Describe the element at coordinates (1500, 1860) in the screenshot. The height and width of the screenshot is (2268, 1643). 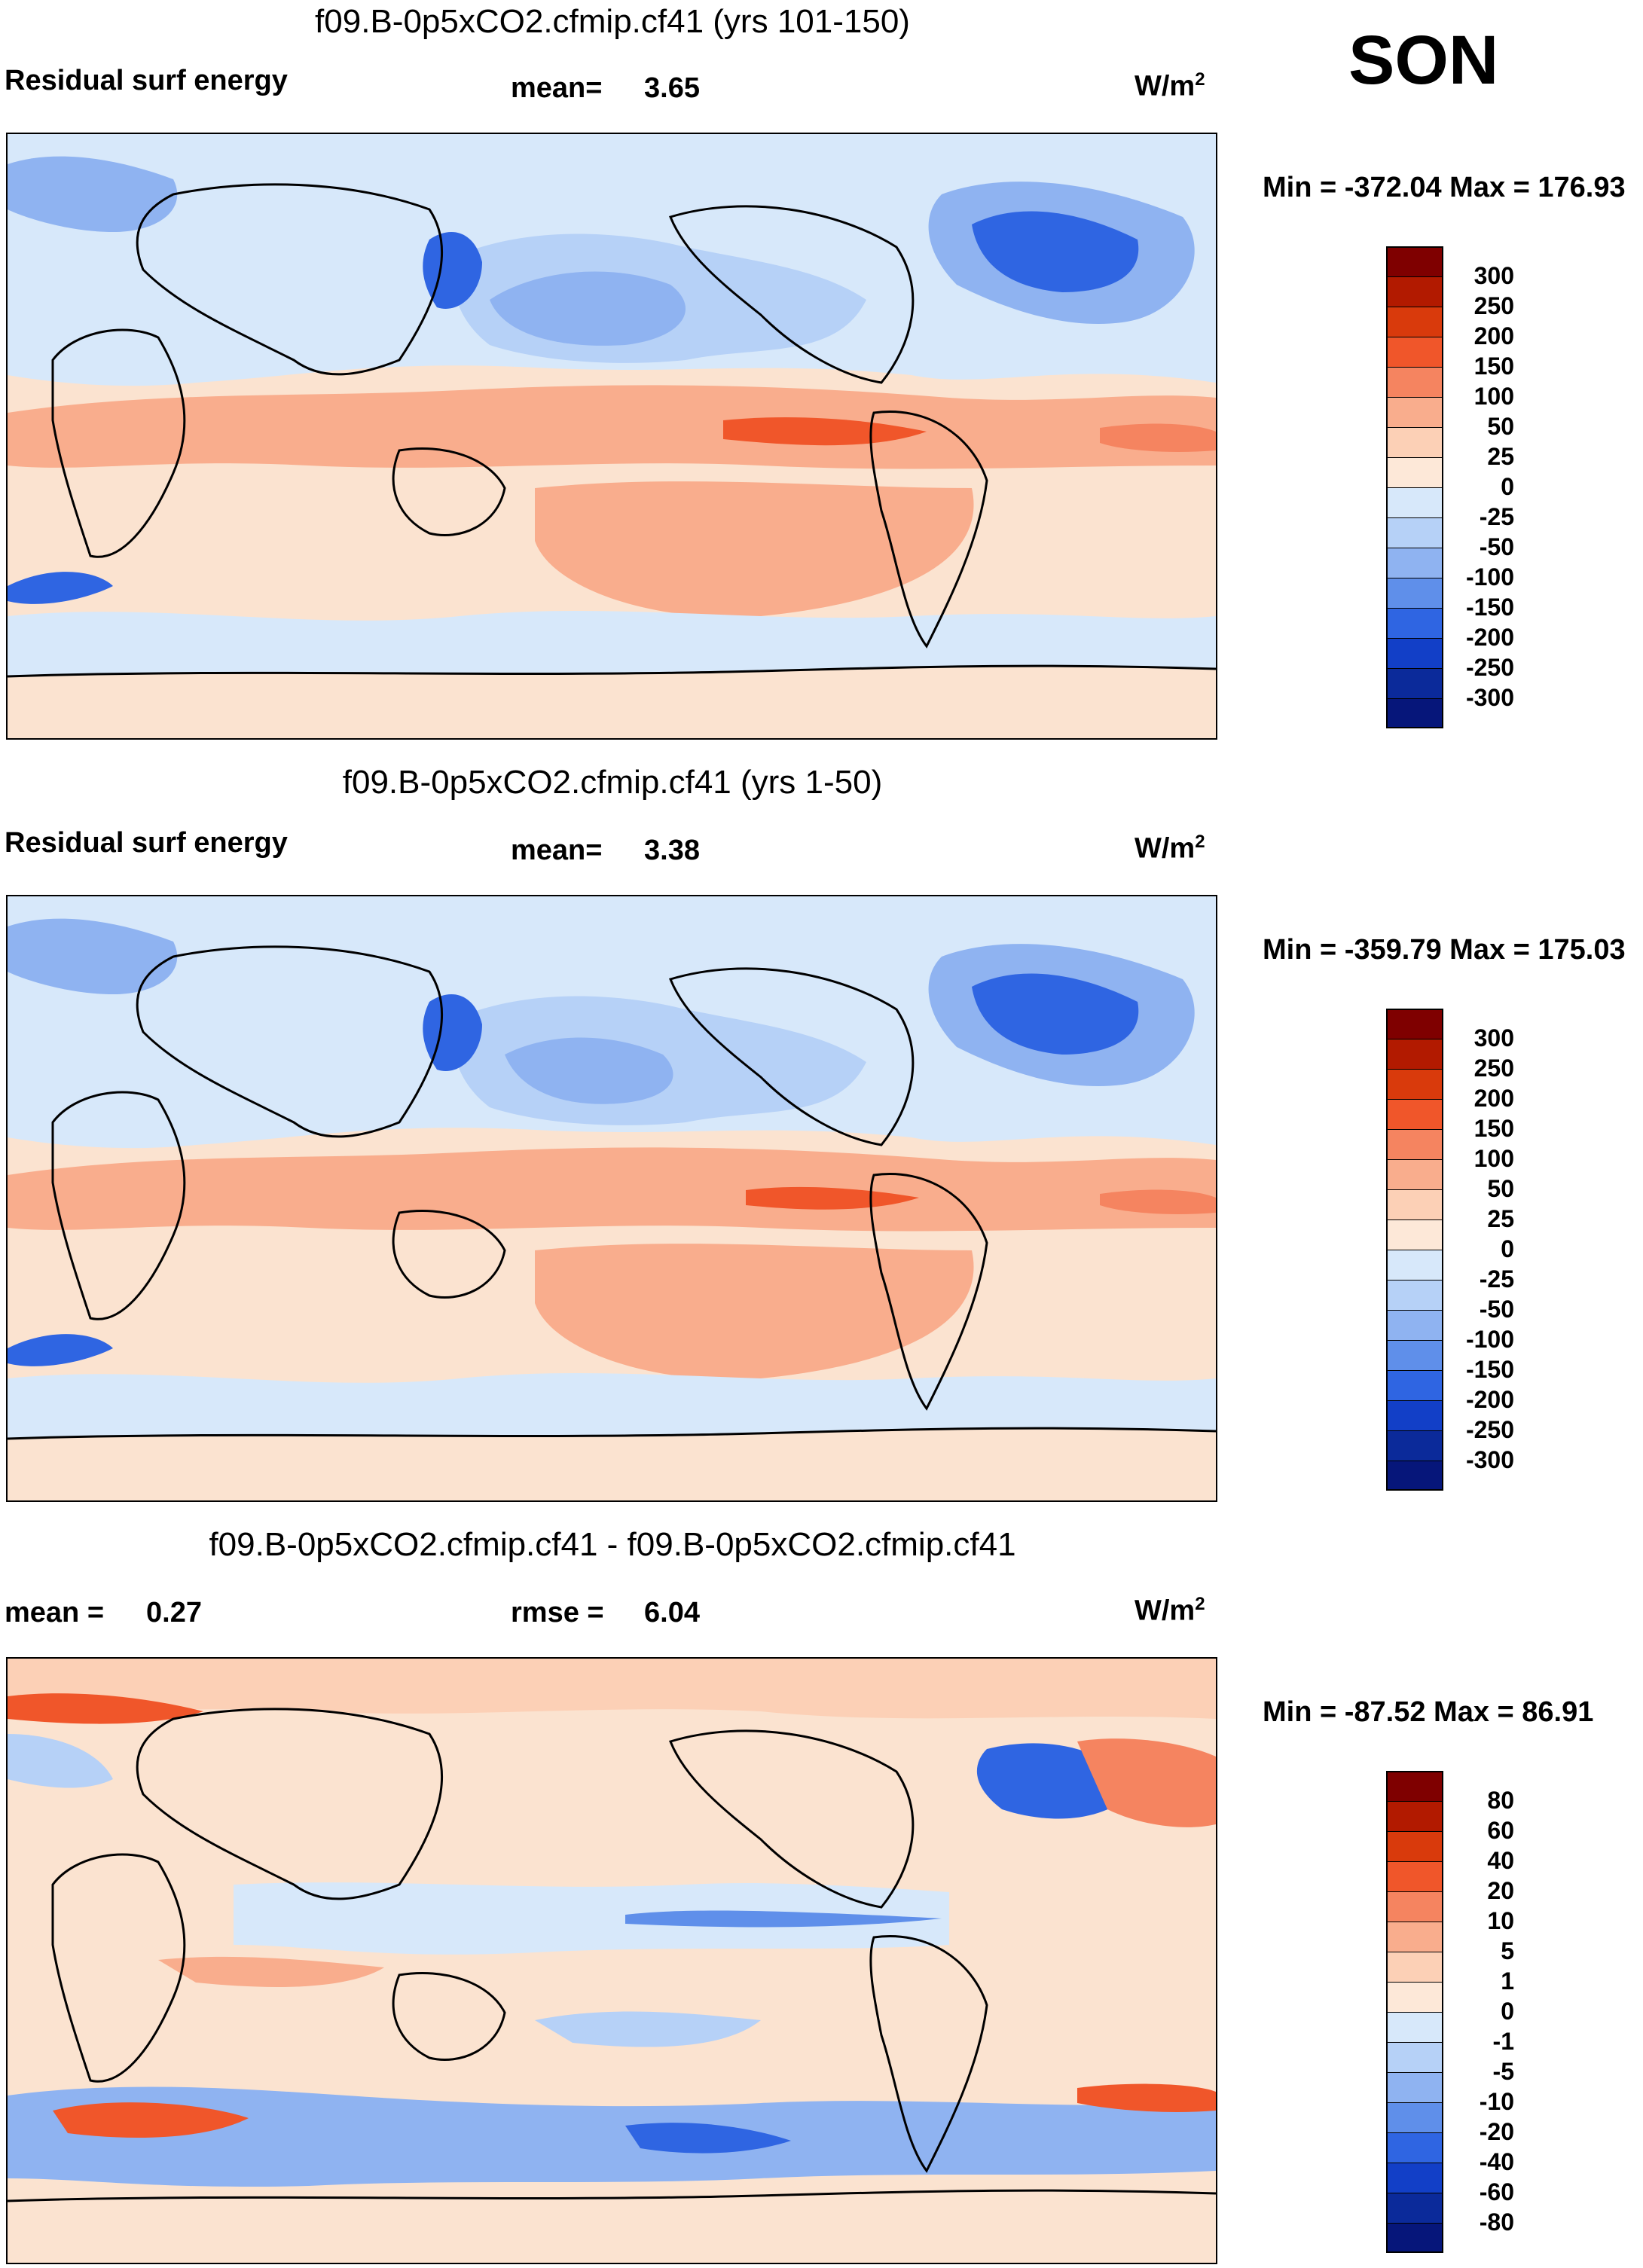
I see `colorbar-tick-label: 40` at that location.